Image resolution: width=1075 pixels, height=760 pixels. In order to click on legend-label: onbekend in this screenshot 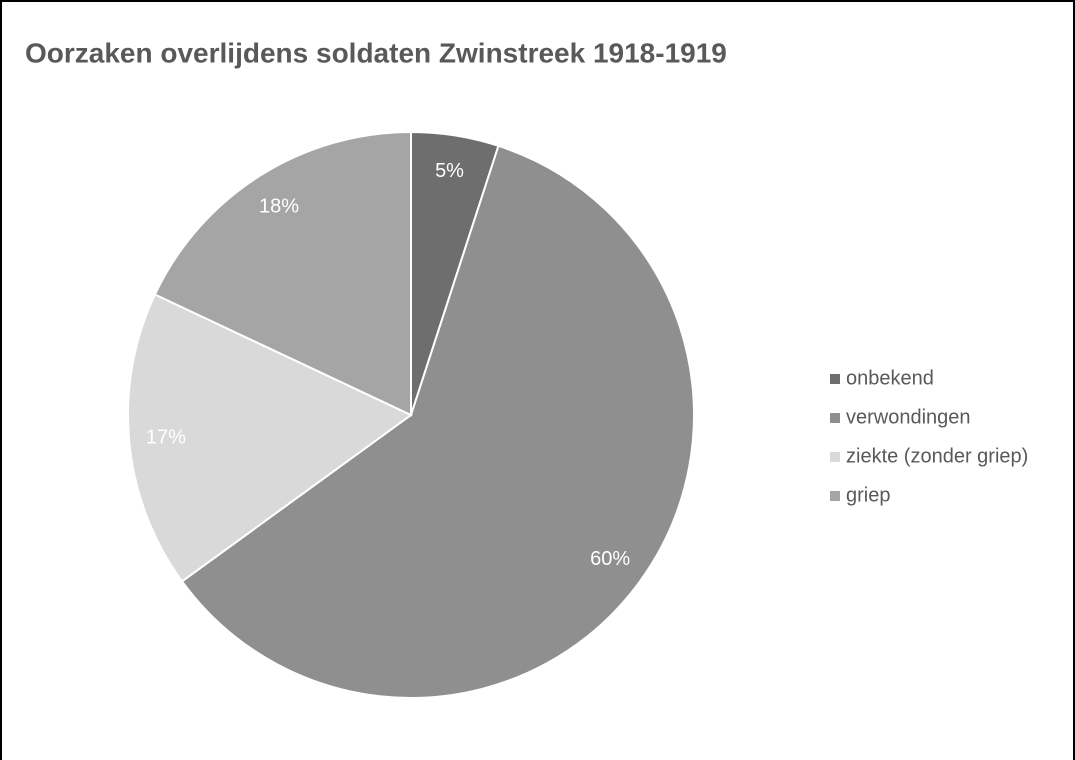, I will do `click(890, 378)`.